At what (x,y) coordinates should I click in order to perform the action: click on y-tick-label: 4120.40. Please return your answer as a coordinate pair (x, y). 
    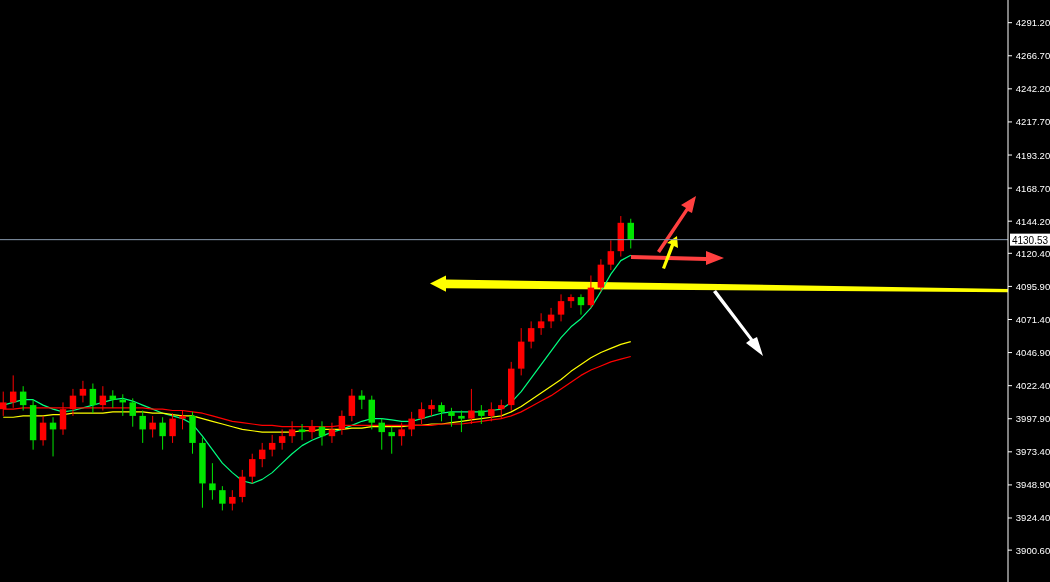
    Looking at the image, I should click on (1032, 253).